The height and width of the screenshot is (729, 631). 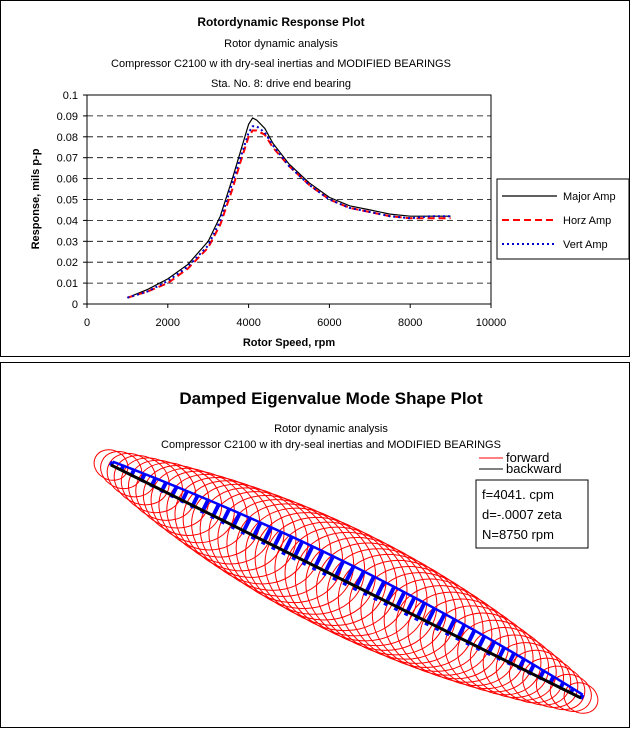 I want to click on mode-shape-subtitle-1: Rotor dynamic analysis, so click(x=331, y=429).